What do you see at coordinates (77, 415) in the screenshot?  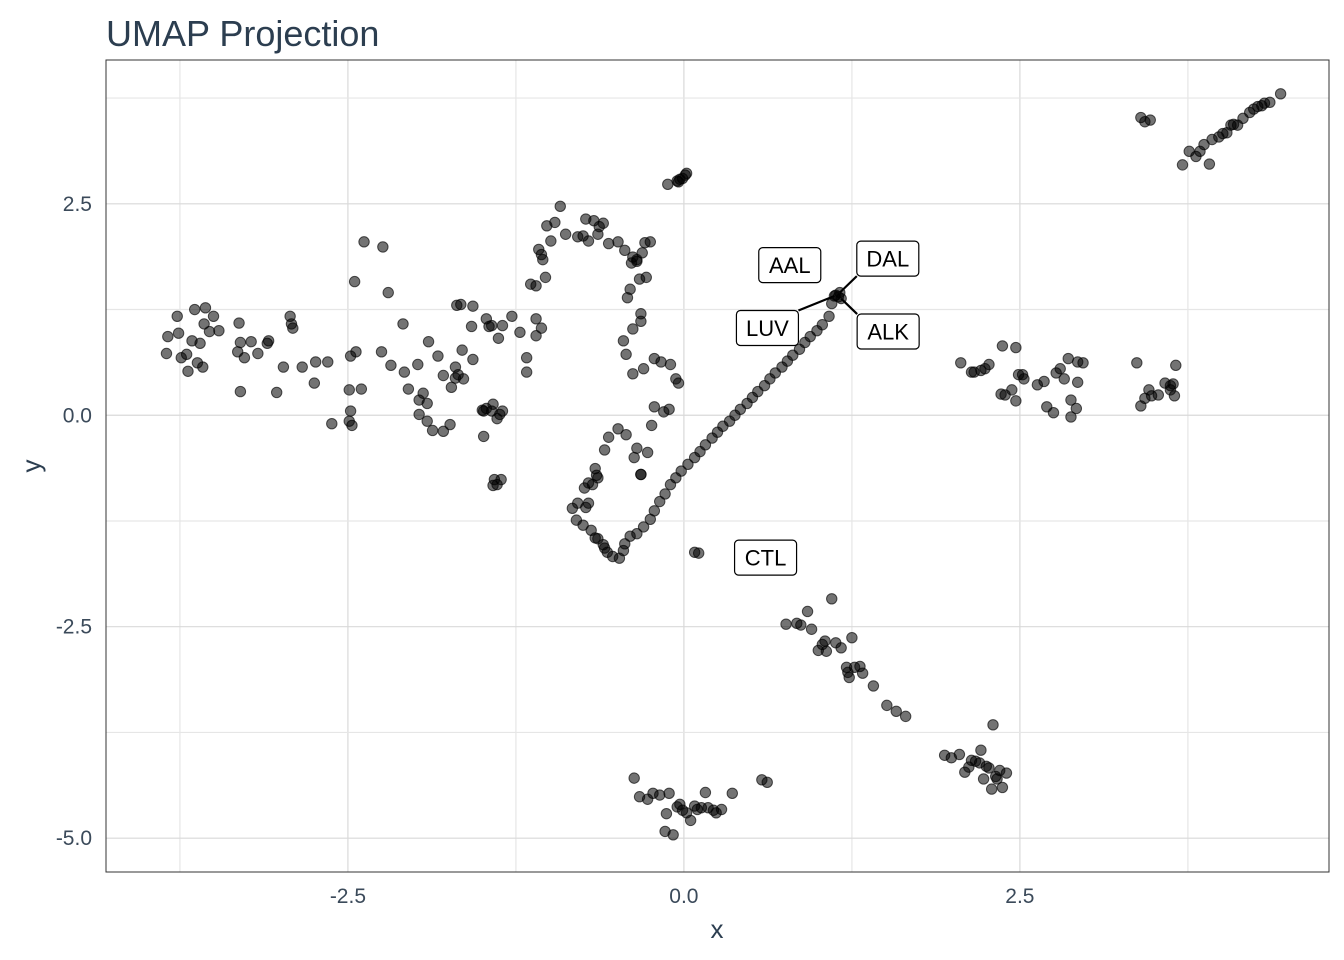 I see `y-tick-label: 0.0` at bounding box center [77, 415].